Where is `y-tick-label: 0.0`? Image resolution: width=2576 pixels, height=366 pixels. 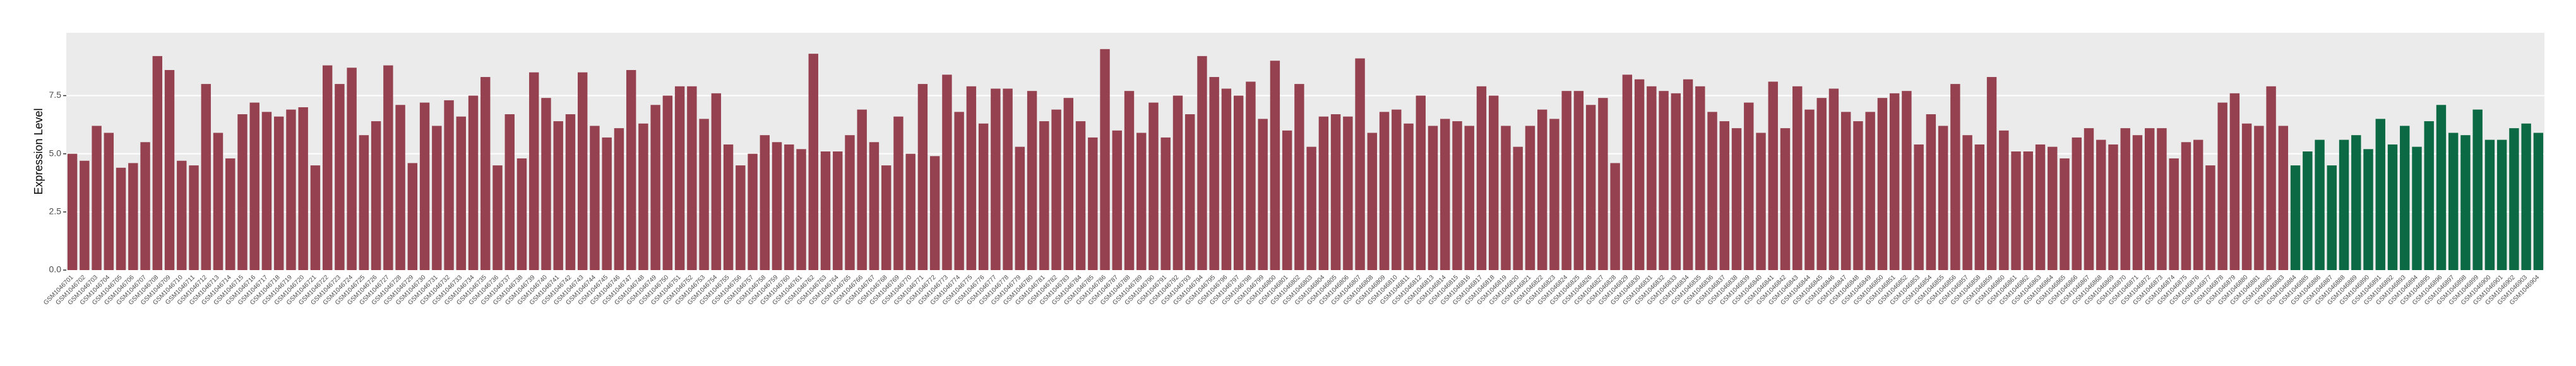
y-tick-label: 0.0 is located at coordinates (55, 269).